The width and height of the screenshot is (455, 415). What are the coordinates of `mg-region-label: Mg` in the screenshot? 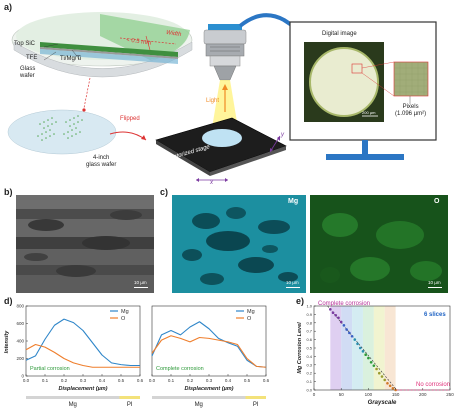 It's located at (73, 405).